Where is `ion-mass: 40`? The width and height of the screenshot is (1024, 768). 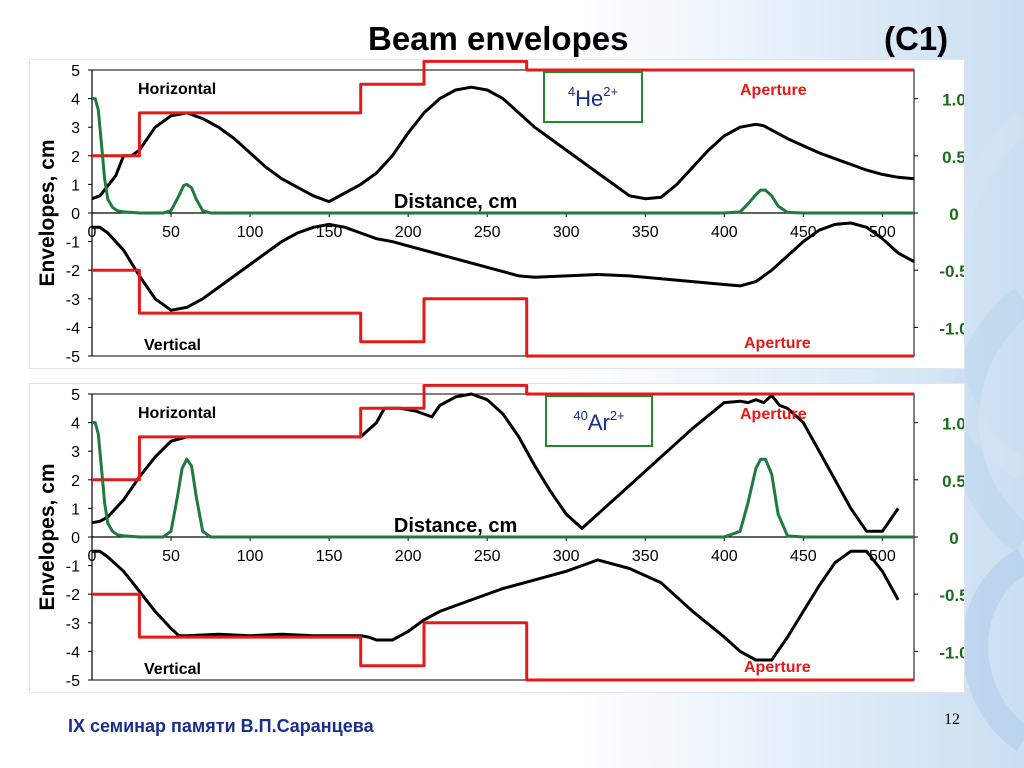
ion-mass: 40 is located at coordinates (580, 415).